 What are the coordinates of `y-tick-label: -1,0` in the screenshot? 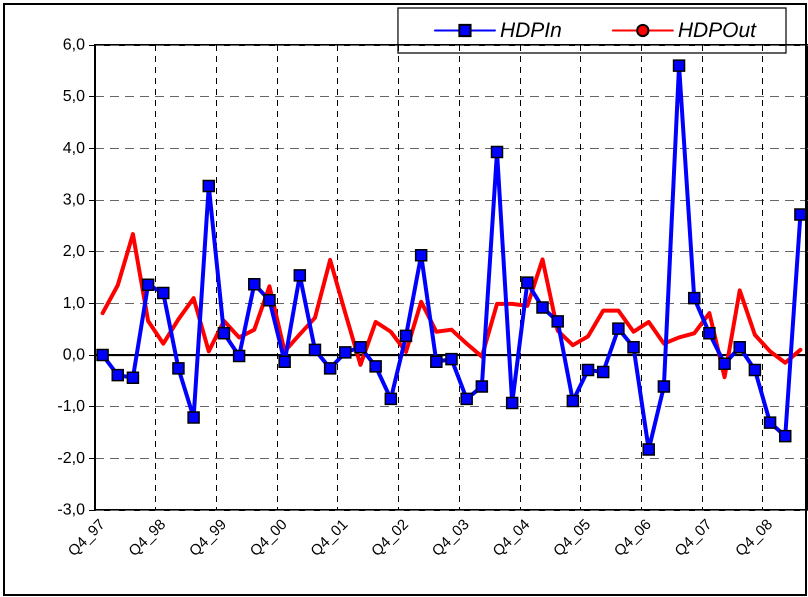 It's located at (71, 407).